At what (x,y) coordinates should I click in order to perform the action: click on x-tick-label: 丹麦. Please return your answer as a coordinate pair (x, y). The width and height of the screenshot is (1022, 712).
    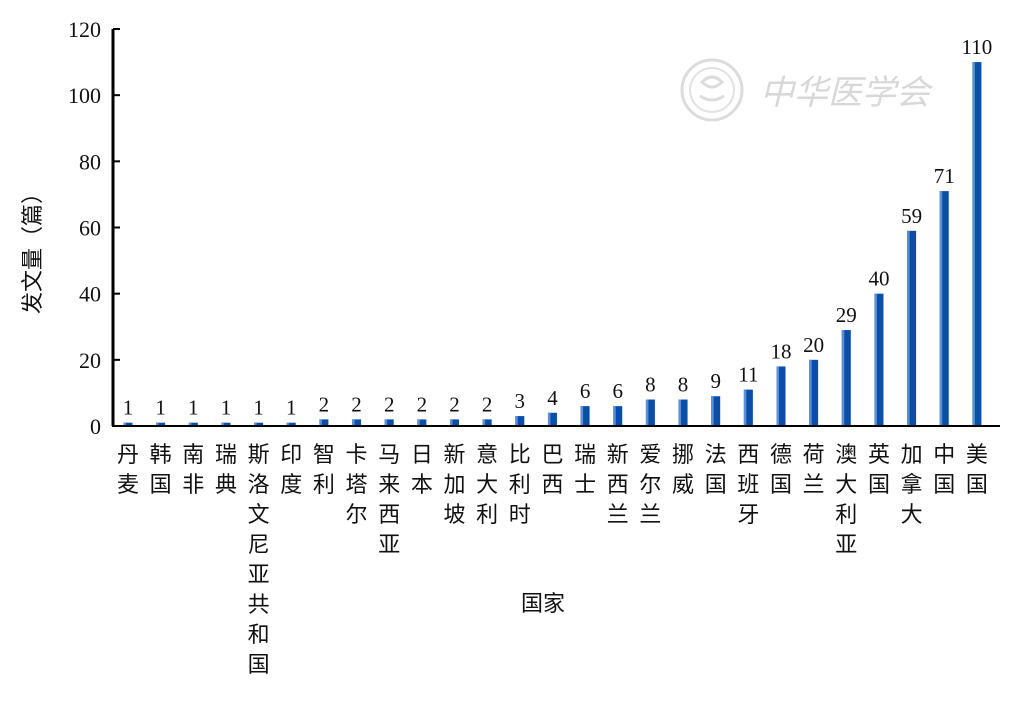
    Looking at the image, I should click on (128, 470).